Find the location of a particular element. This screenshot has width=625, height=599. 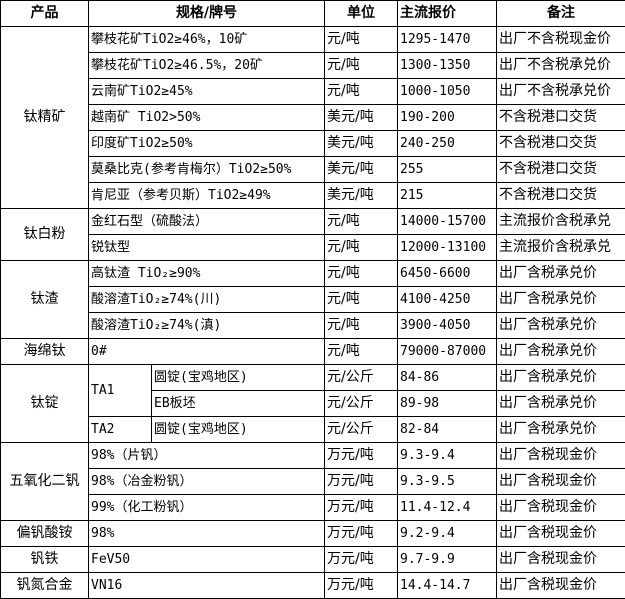

table-row: TA2 圆锭(宝鸡地区) 元/公斤 82-84 出厂含税承兑价 is located at coordinates (313, 429).